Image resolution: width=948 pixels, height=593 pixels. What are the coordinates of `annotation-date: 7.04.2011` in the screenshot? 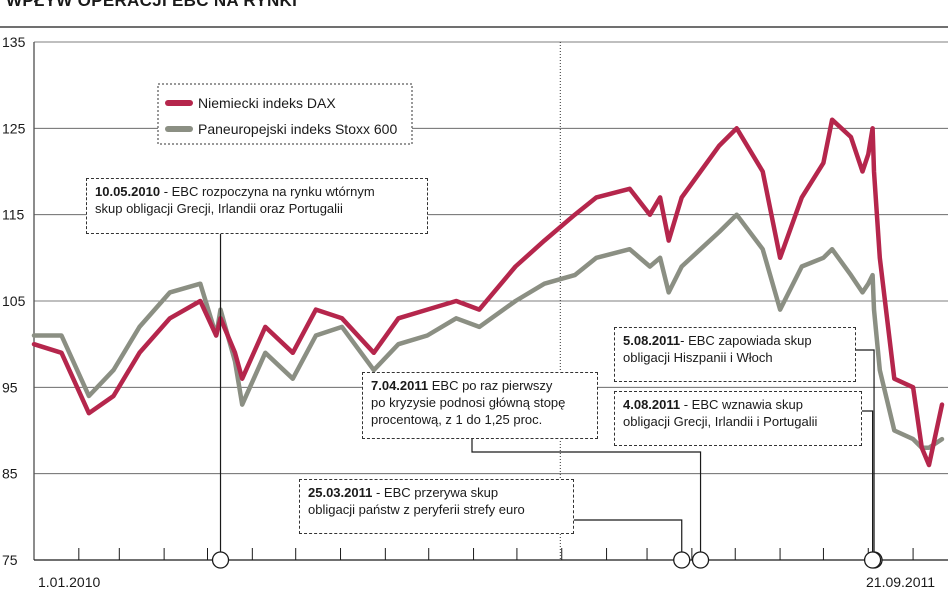 It's located at (400, 385).